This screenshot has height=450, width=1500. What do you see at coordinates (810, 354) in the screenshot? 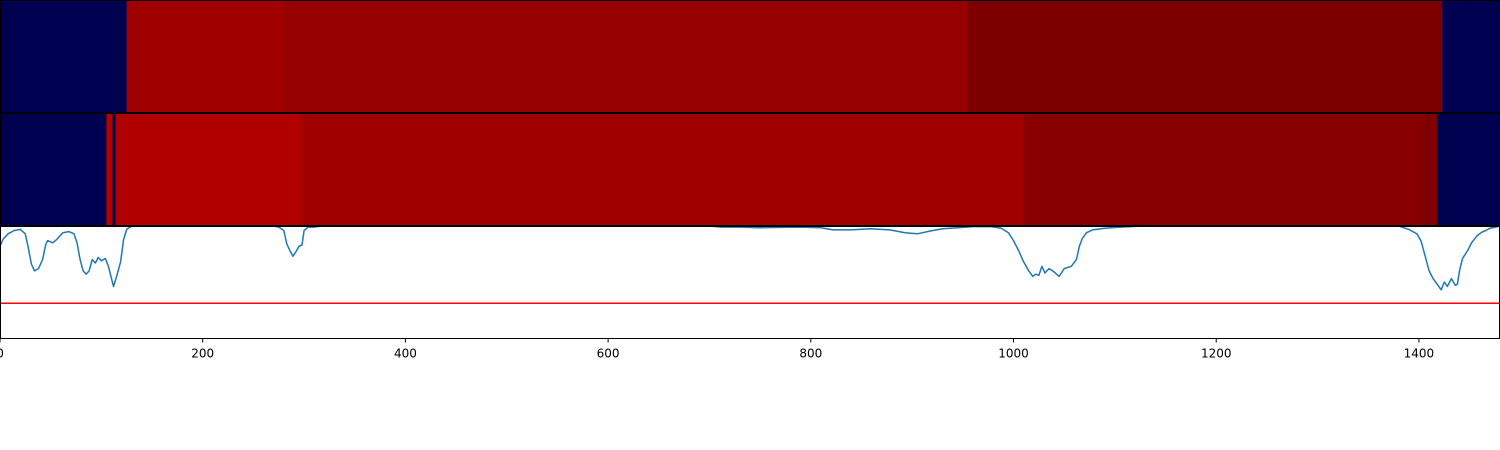
I see `x-tick-label: 800` at bounding box center [810, 354].